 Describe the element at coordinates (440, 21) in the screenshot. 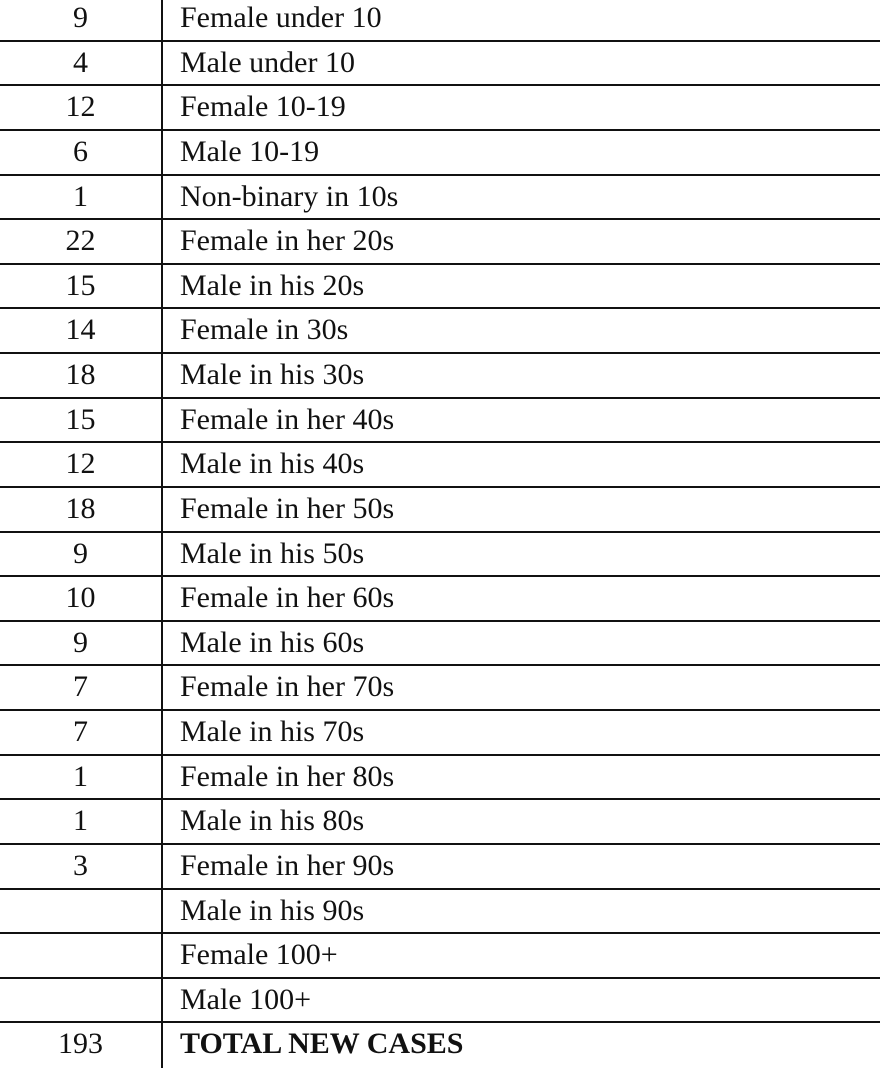

I see `table-row: 9 Female under 10` at that location.